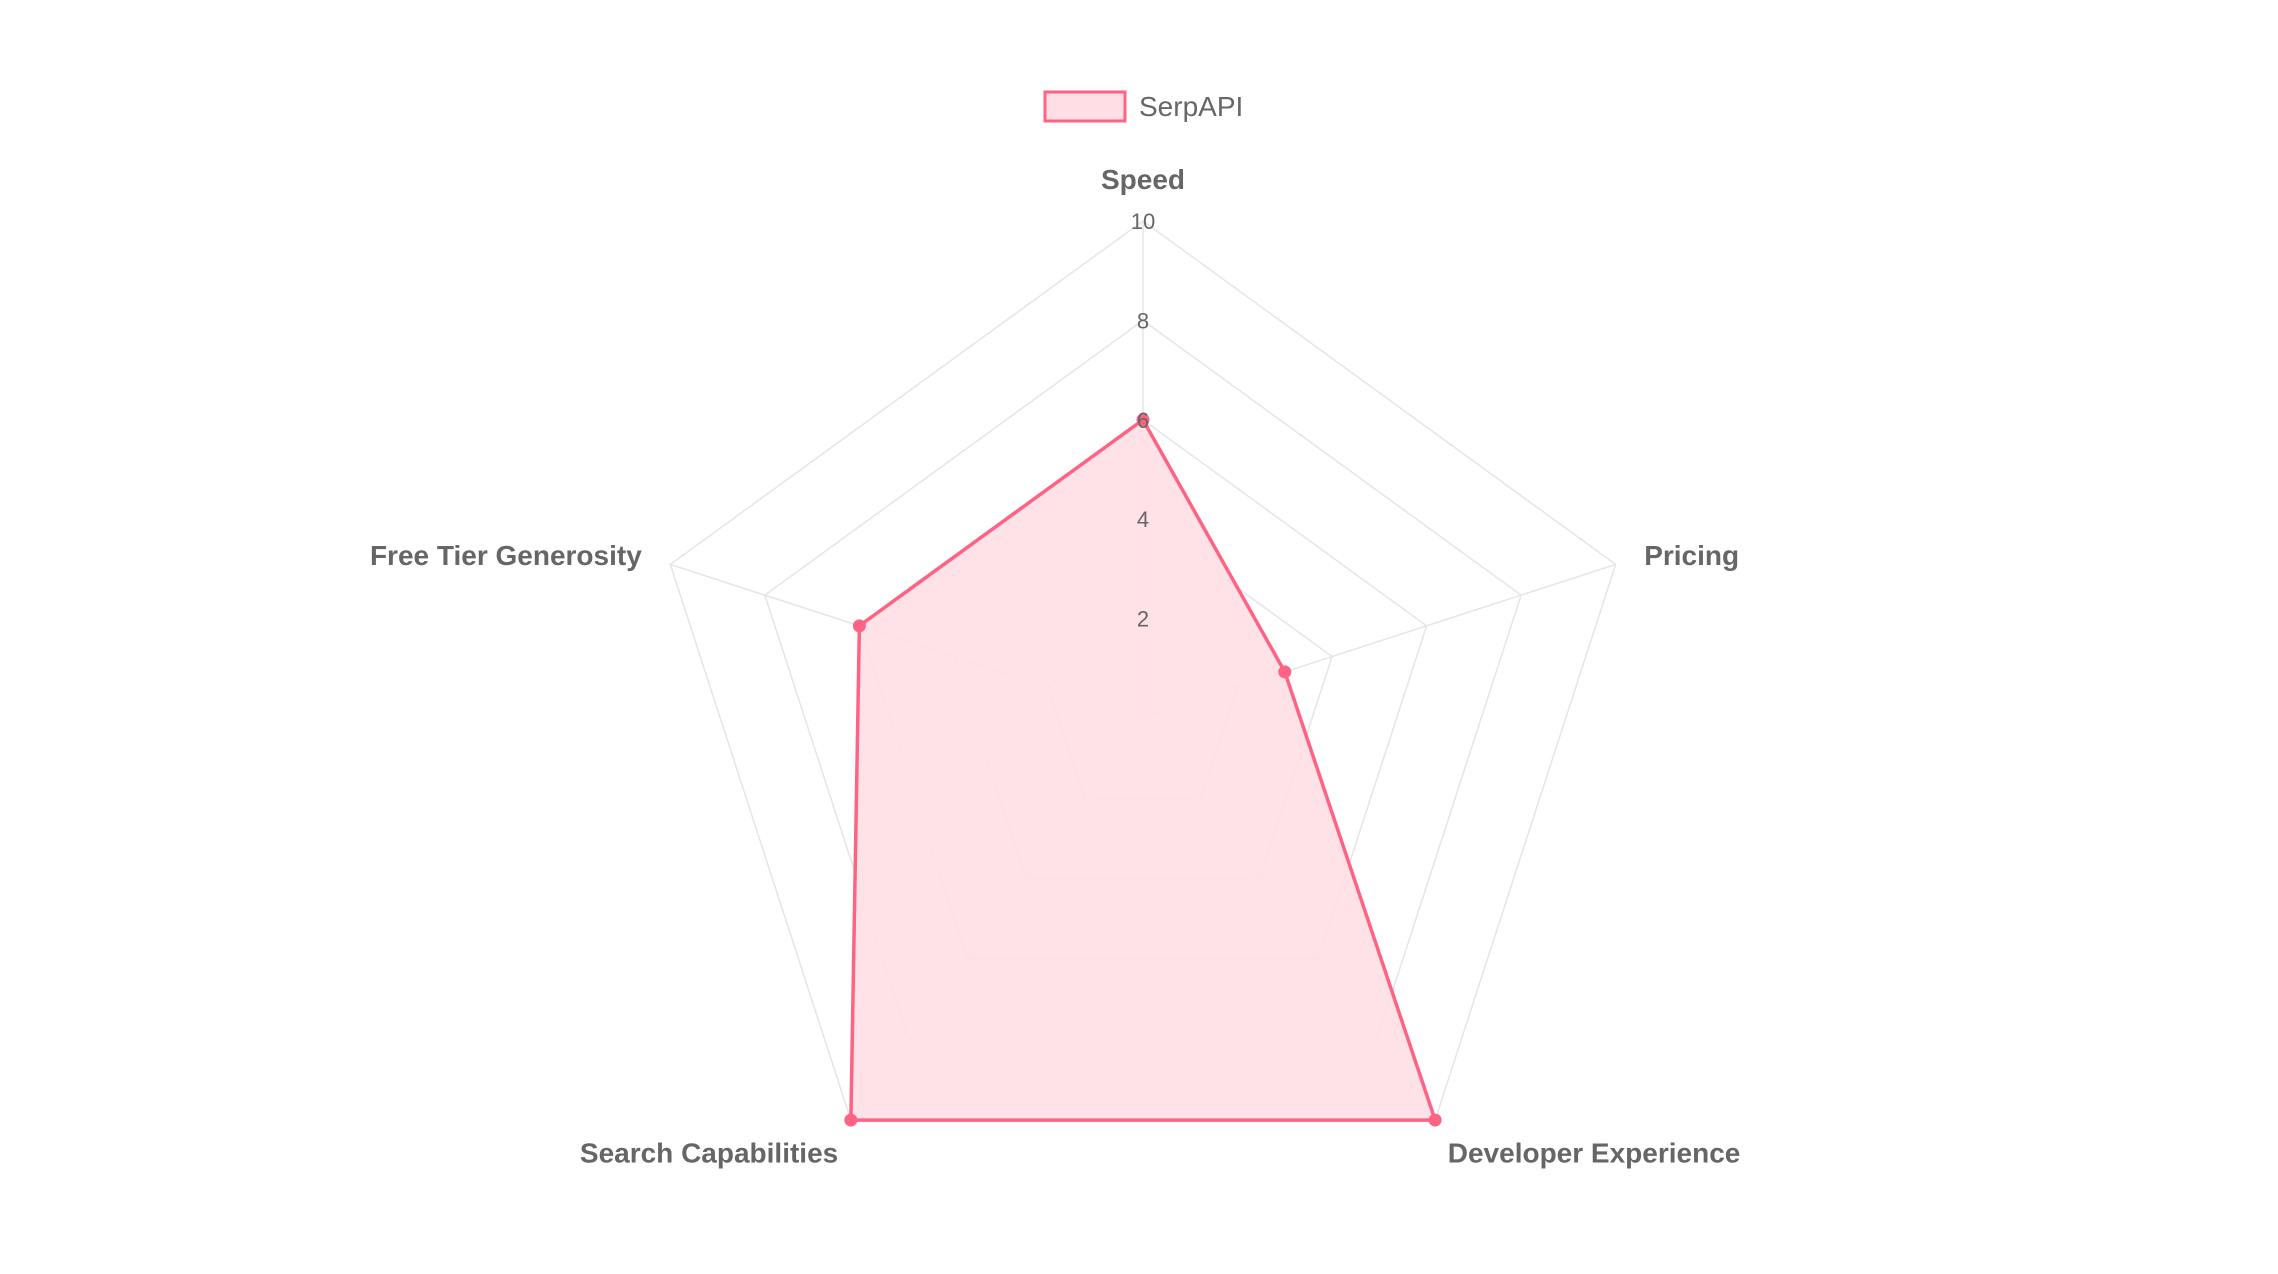 This screenshot has height=1274, width=2278. Describe the element at coordinates (859, 626) in the screenshot. I see `data-point-free-tier-generosity` at that location.